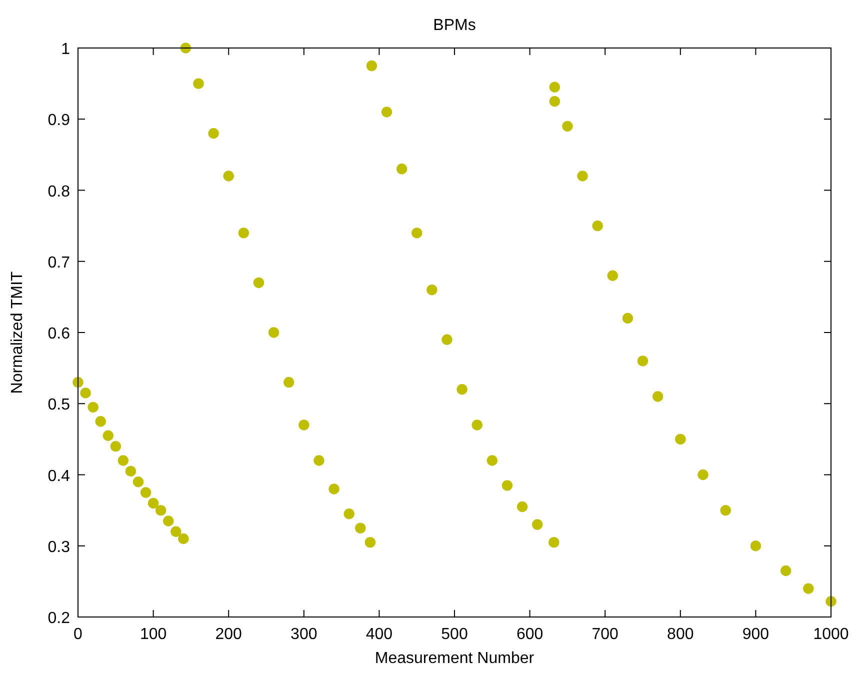 The height and width of the screenshot is (693, 861). I want to click on y-axis-title: Normalized TMIT, so click(17, 332).